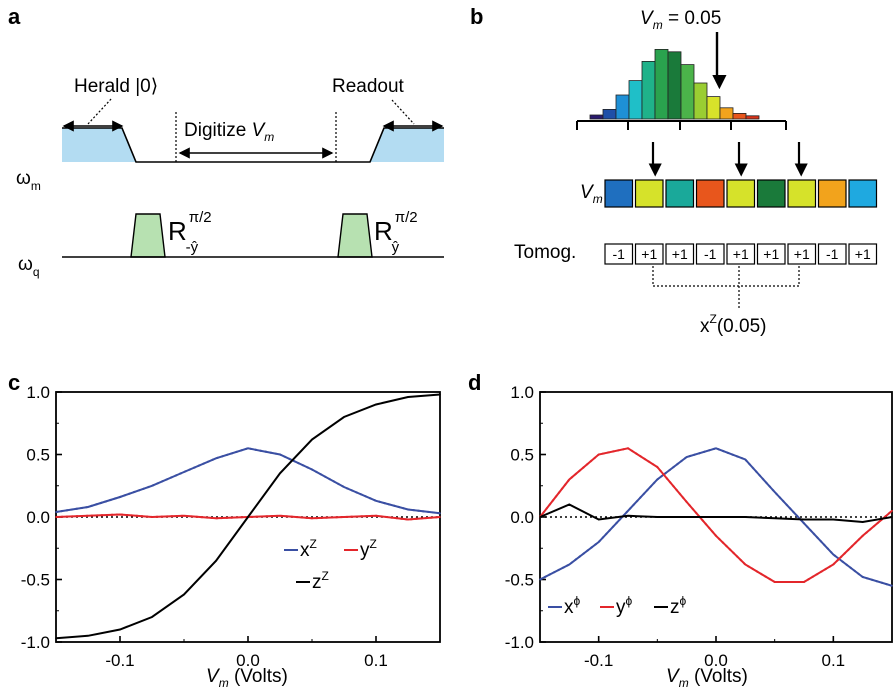 This screenshot has height=696, width=896. I want to click on y-tick-label: 0.5, so click(522, 455).